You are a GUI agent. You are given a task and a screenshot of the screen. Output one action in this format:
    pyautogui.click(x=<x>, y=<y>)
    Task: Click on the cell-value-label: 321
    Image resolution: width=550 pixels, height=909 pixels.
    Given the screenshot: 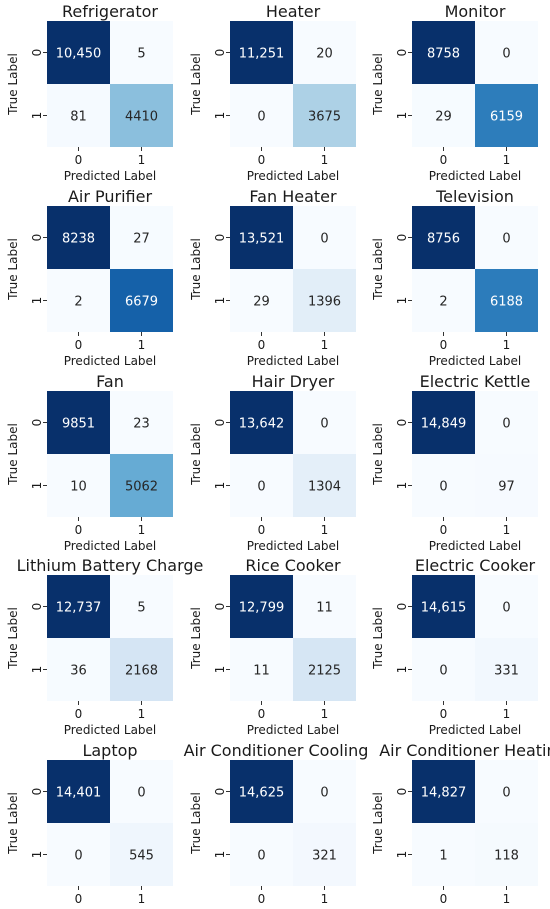 What is the action you would take?
    pyautogui.click(x=324, y=856)
    